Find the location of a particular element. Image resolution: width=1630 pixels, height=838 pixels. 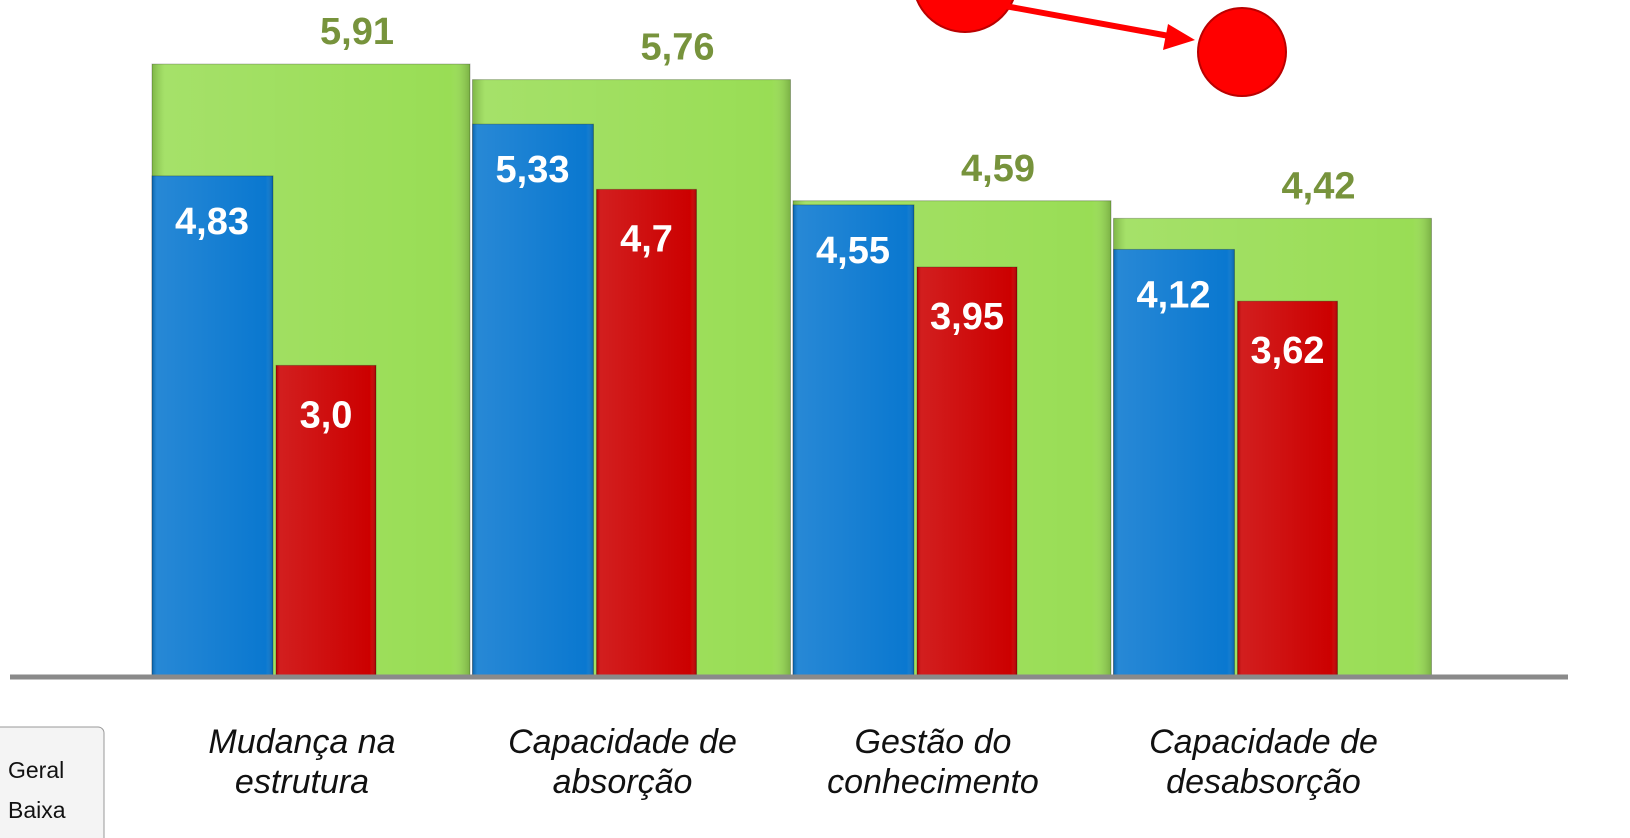

x-tick-label: Capacidade de desabsorção is located at coordinates (1263, 762).